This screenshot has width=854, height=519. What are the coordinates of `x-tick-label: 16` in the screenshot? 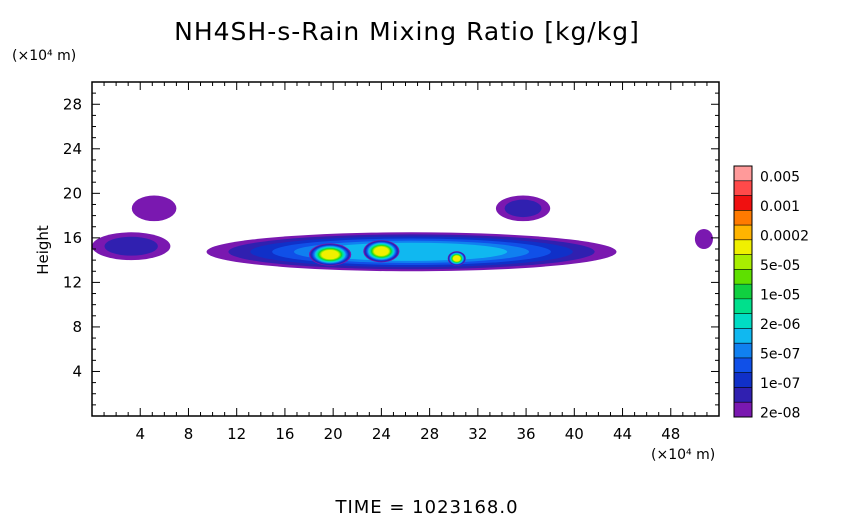 It's located at (284, 434).